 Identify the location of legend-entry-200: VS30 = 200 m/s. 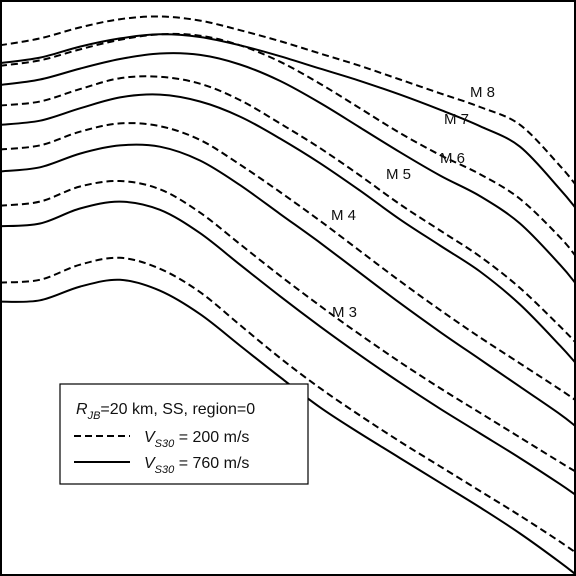
(196, 439).